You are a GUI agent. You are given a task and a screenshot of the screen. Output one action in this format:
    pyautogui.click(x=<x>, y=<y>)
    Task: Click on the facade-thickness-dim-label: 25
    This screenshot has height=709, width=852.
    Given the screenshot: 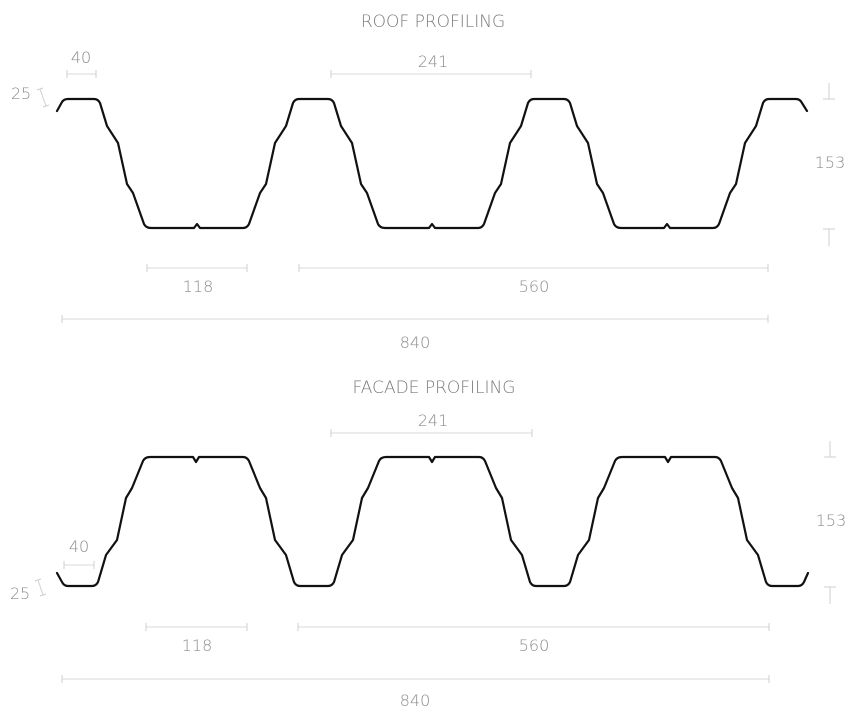 What is the action you would take?
    pyautogui.click(x=20, y=593)
    